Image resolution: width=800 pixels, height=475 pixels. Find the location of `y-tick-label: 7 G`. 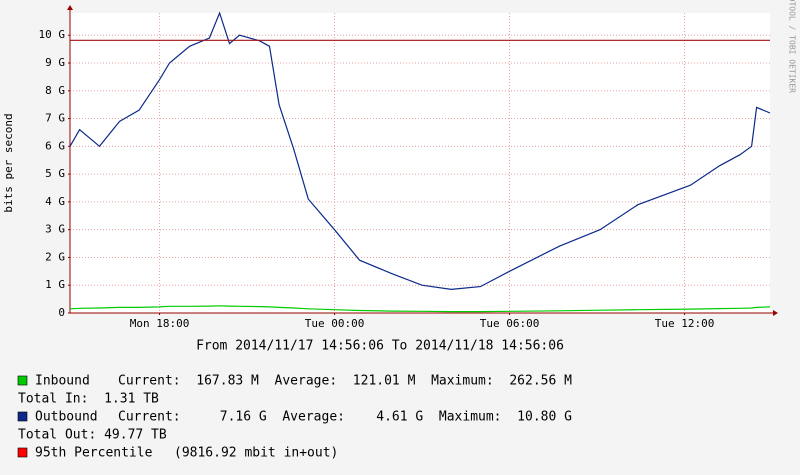

y-tick-label: 7 G is located at coordinates (55, 118).